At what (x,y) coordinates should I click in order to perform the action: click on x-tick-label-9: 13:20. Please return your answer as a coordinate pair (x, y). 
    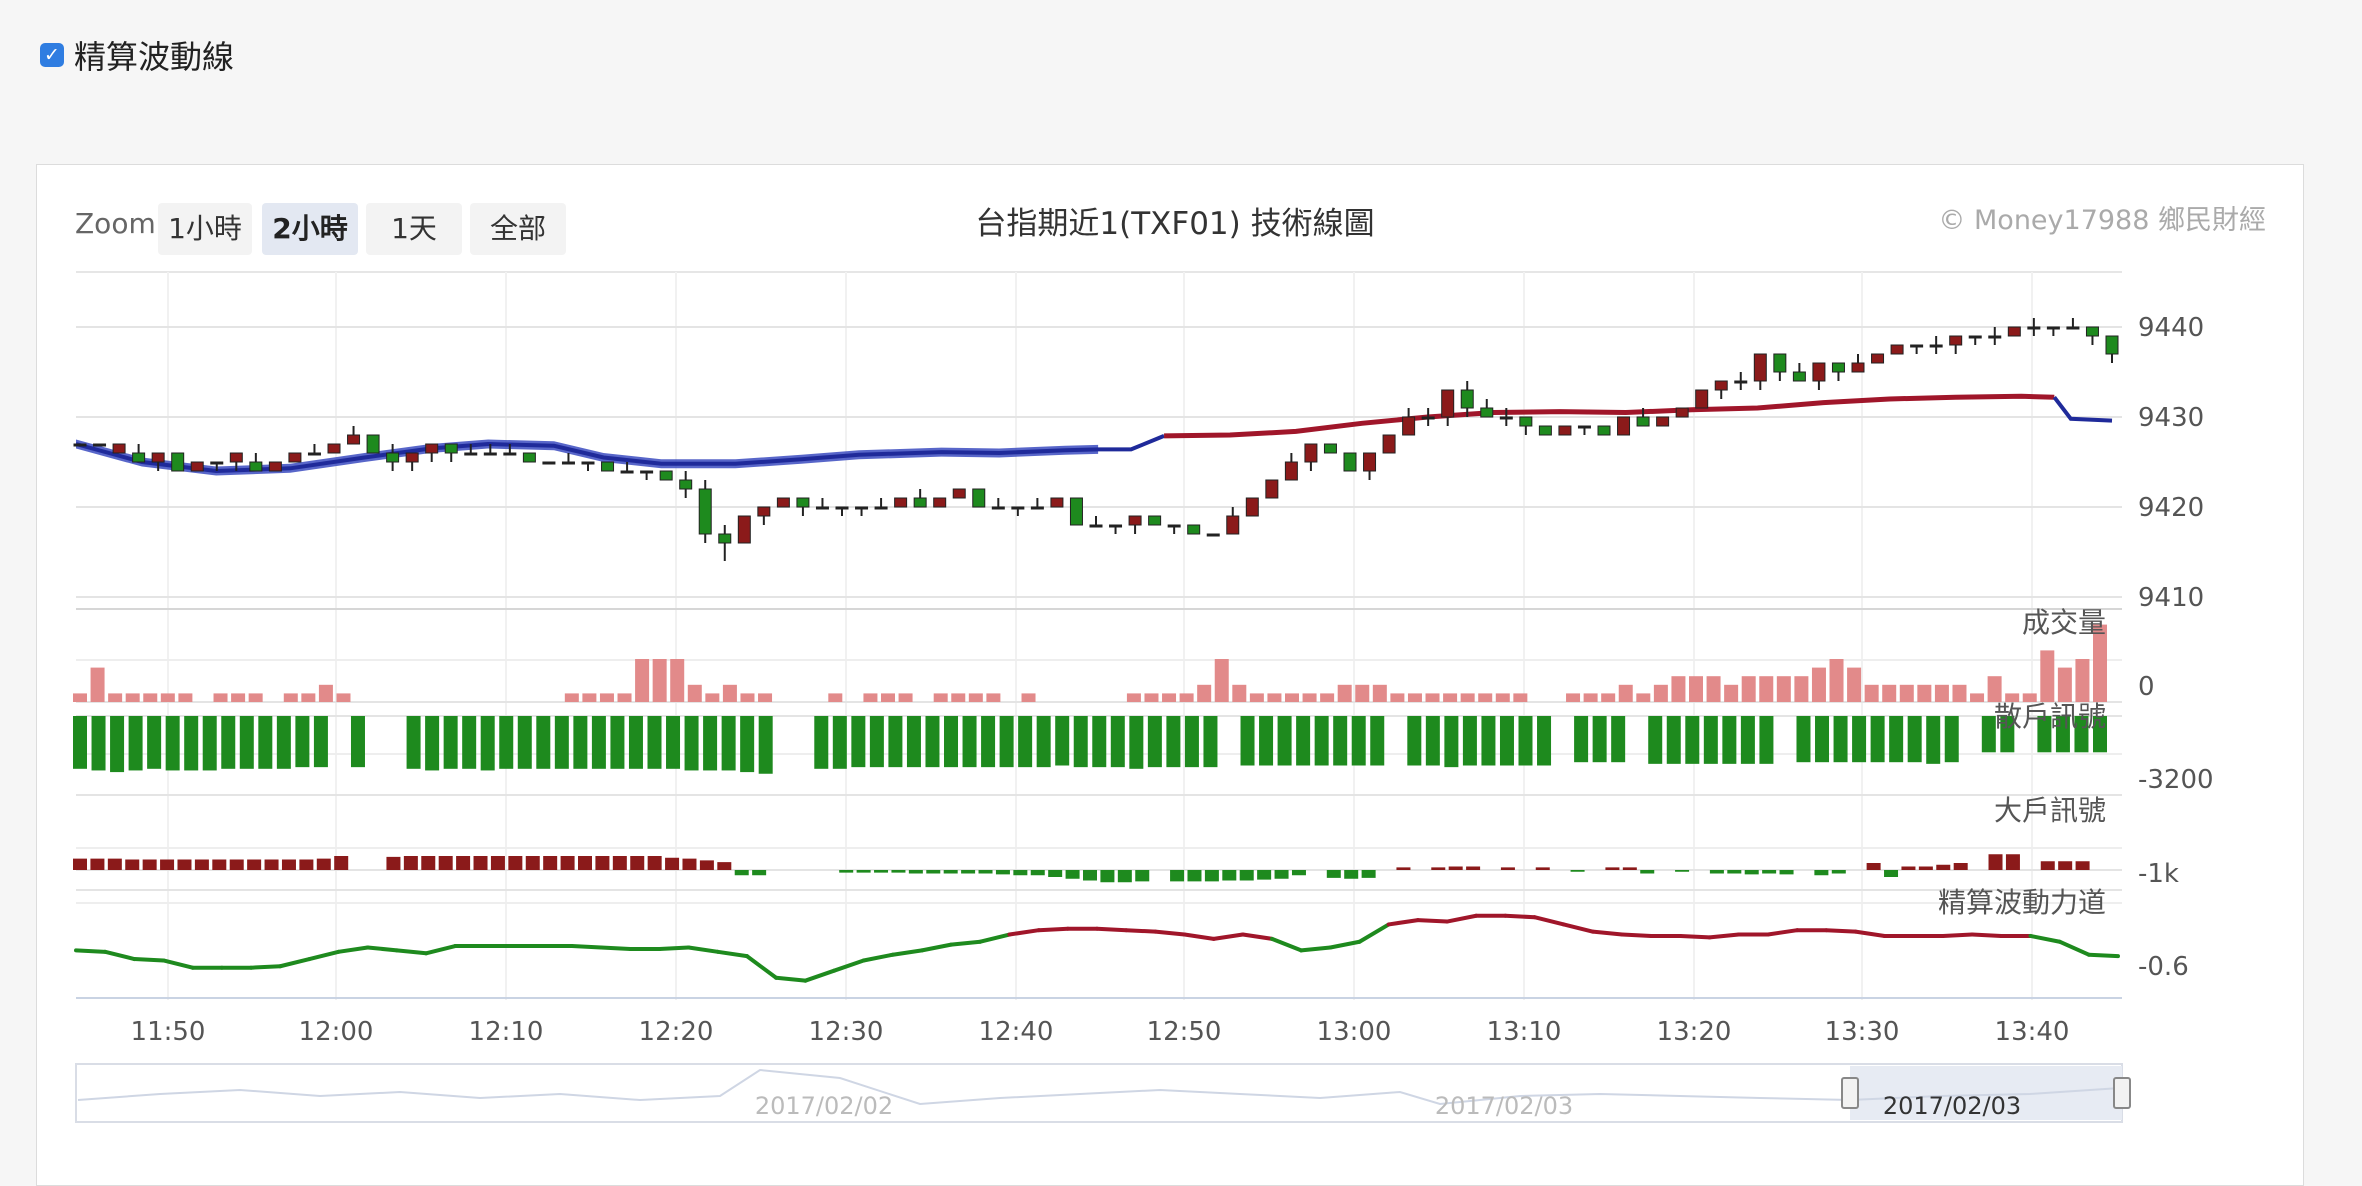
    Looking at the image, I should click on (1694, 1032).